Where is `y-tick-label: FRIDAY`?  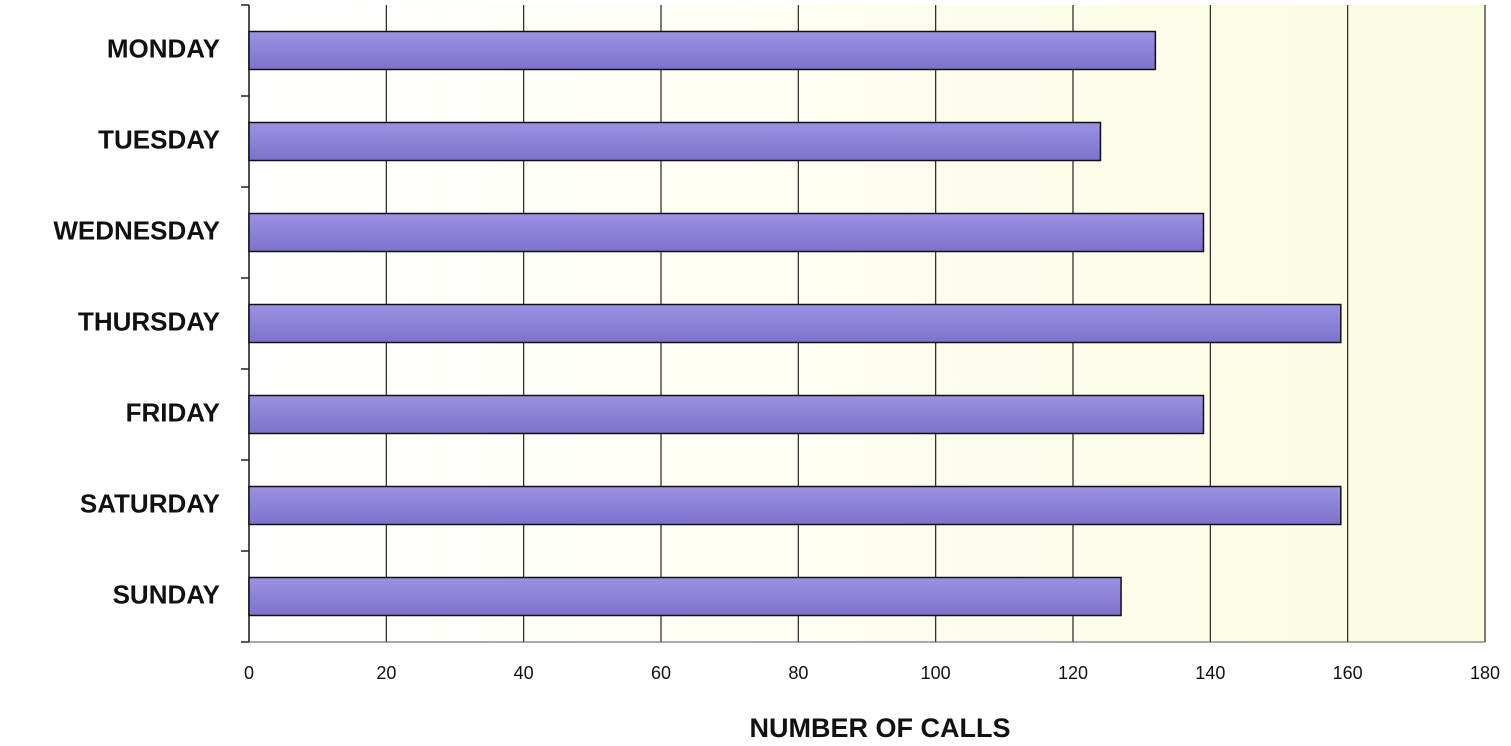 y-tick-label: FRIDAY is located at coordinates (173, 412).